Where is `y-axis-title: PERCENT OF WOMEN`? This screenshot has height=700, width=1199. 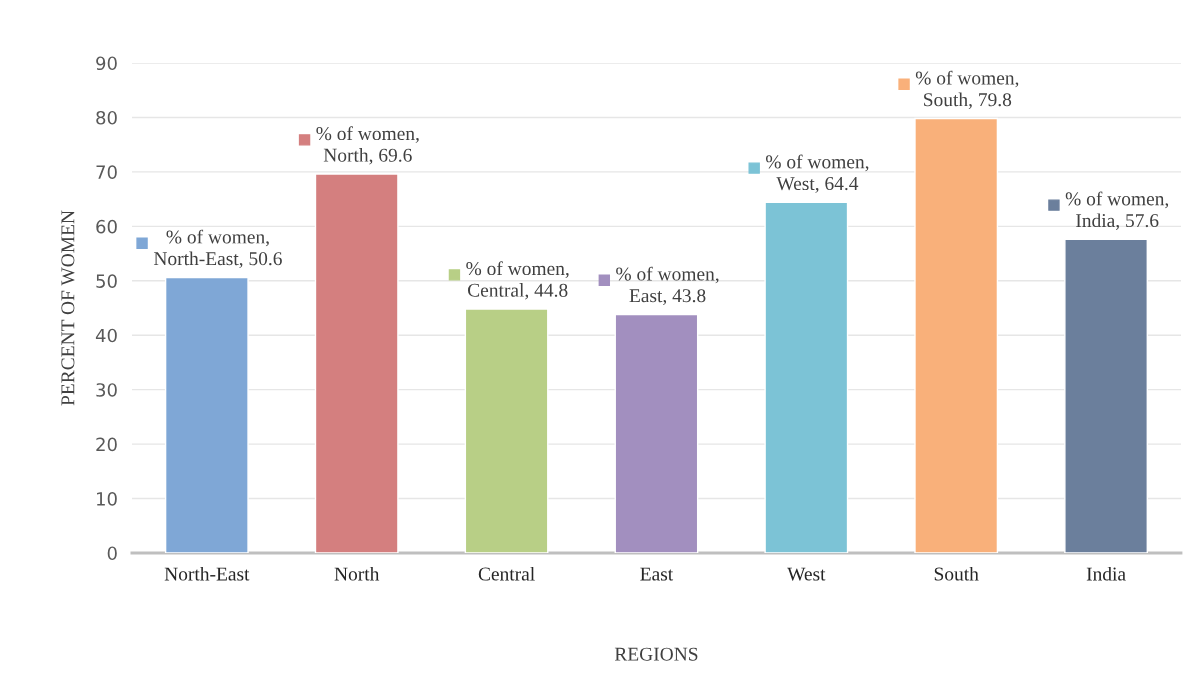
y-axis-title: PERCENT OF WOMEN is located at coordinates (68, 308).